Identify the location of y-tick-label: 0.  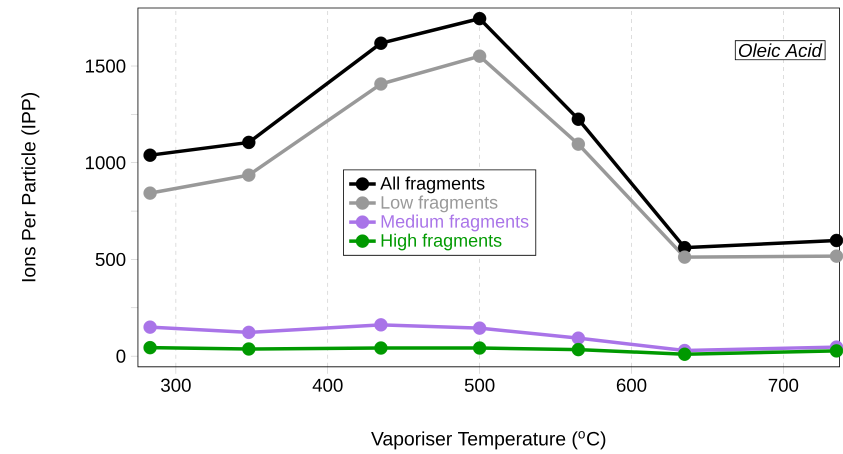
(121, 356).